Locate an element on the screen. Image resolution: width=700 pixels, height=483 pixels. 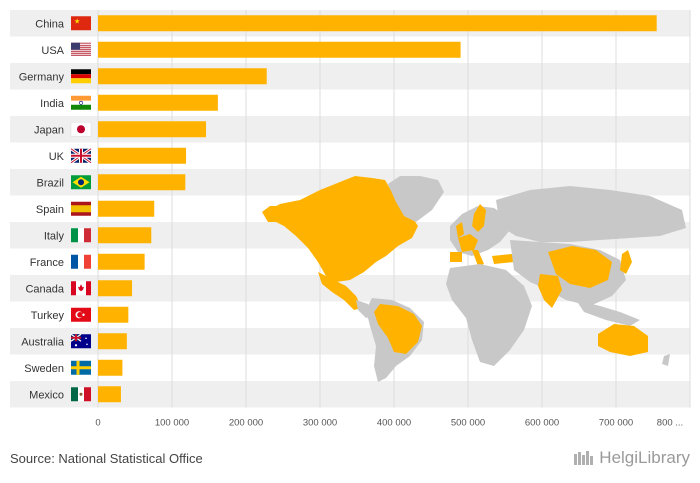
brand-name: HelgiLibrary is located at coordinates (644, 457).